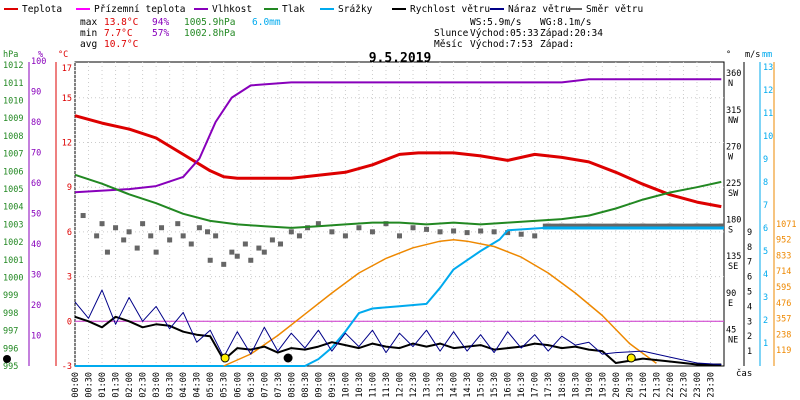 This screenshot has width=800, height=400. Describe the element at coordinates (10, 349) in the screenshot. I see `pressure-tick: 996` at that location.